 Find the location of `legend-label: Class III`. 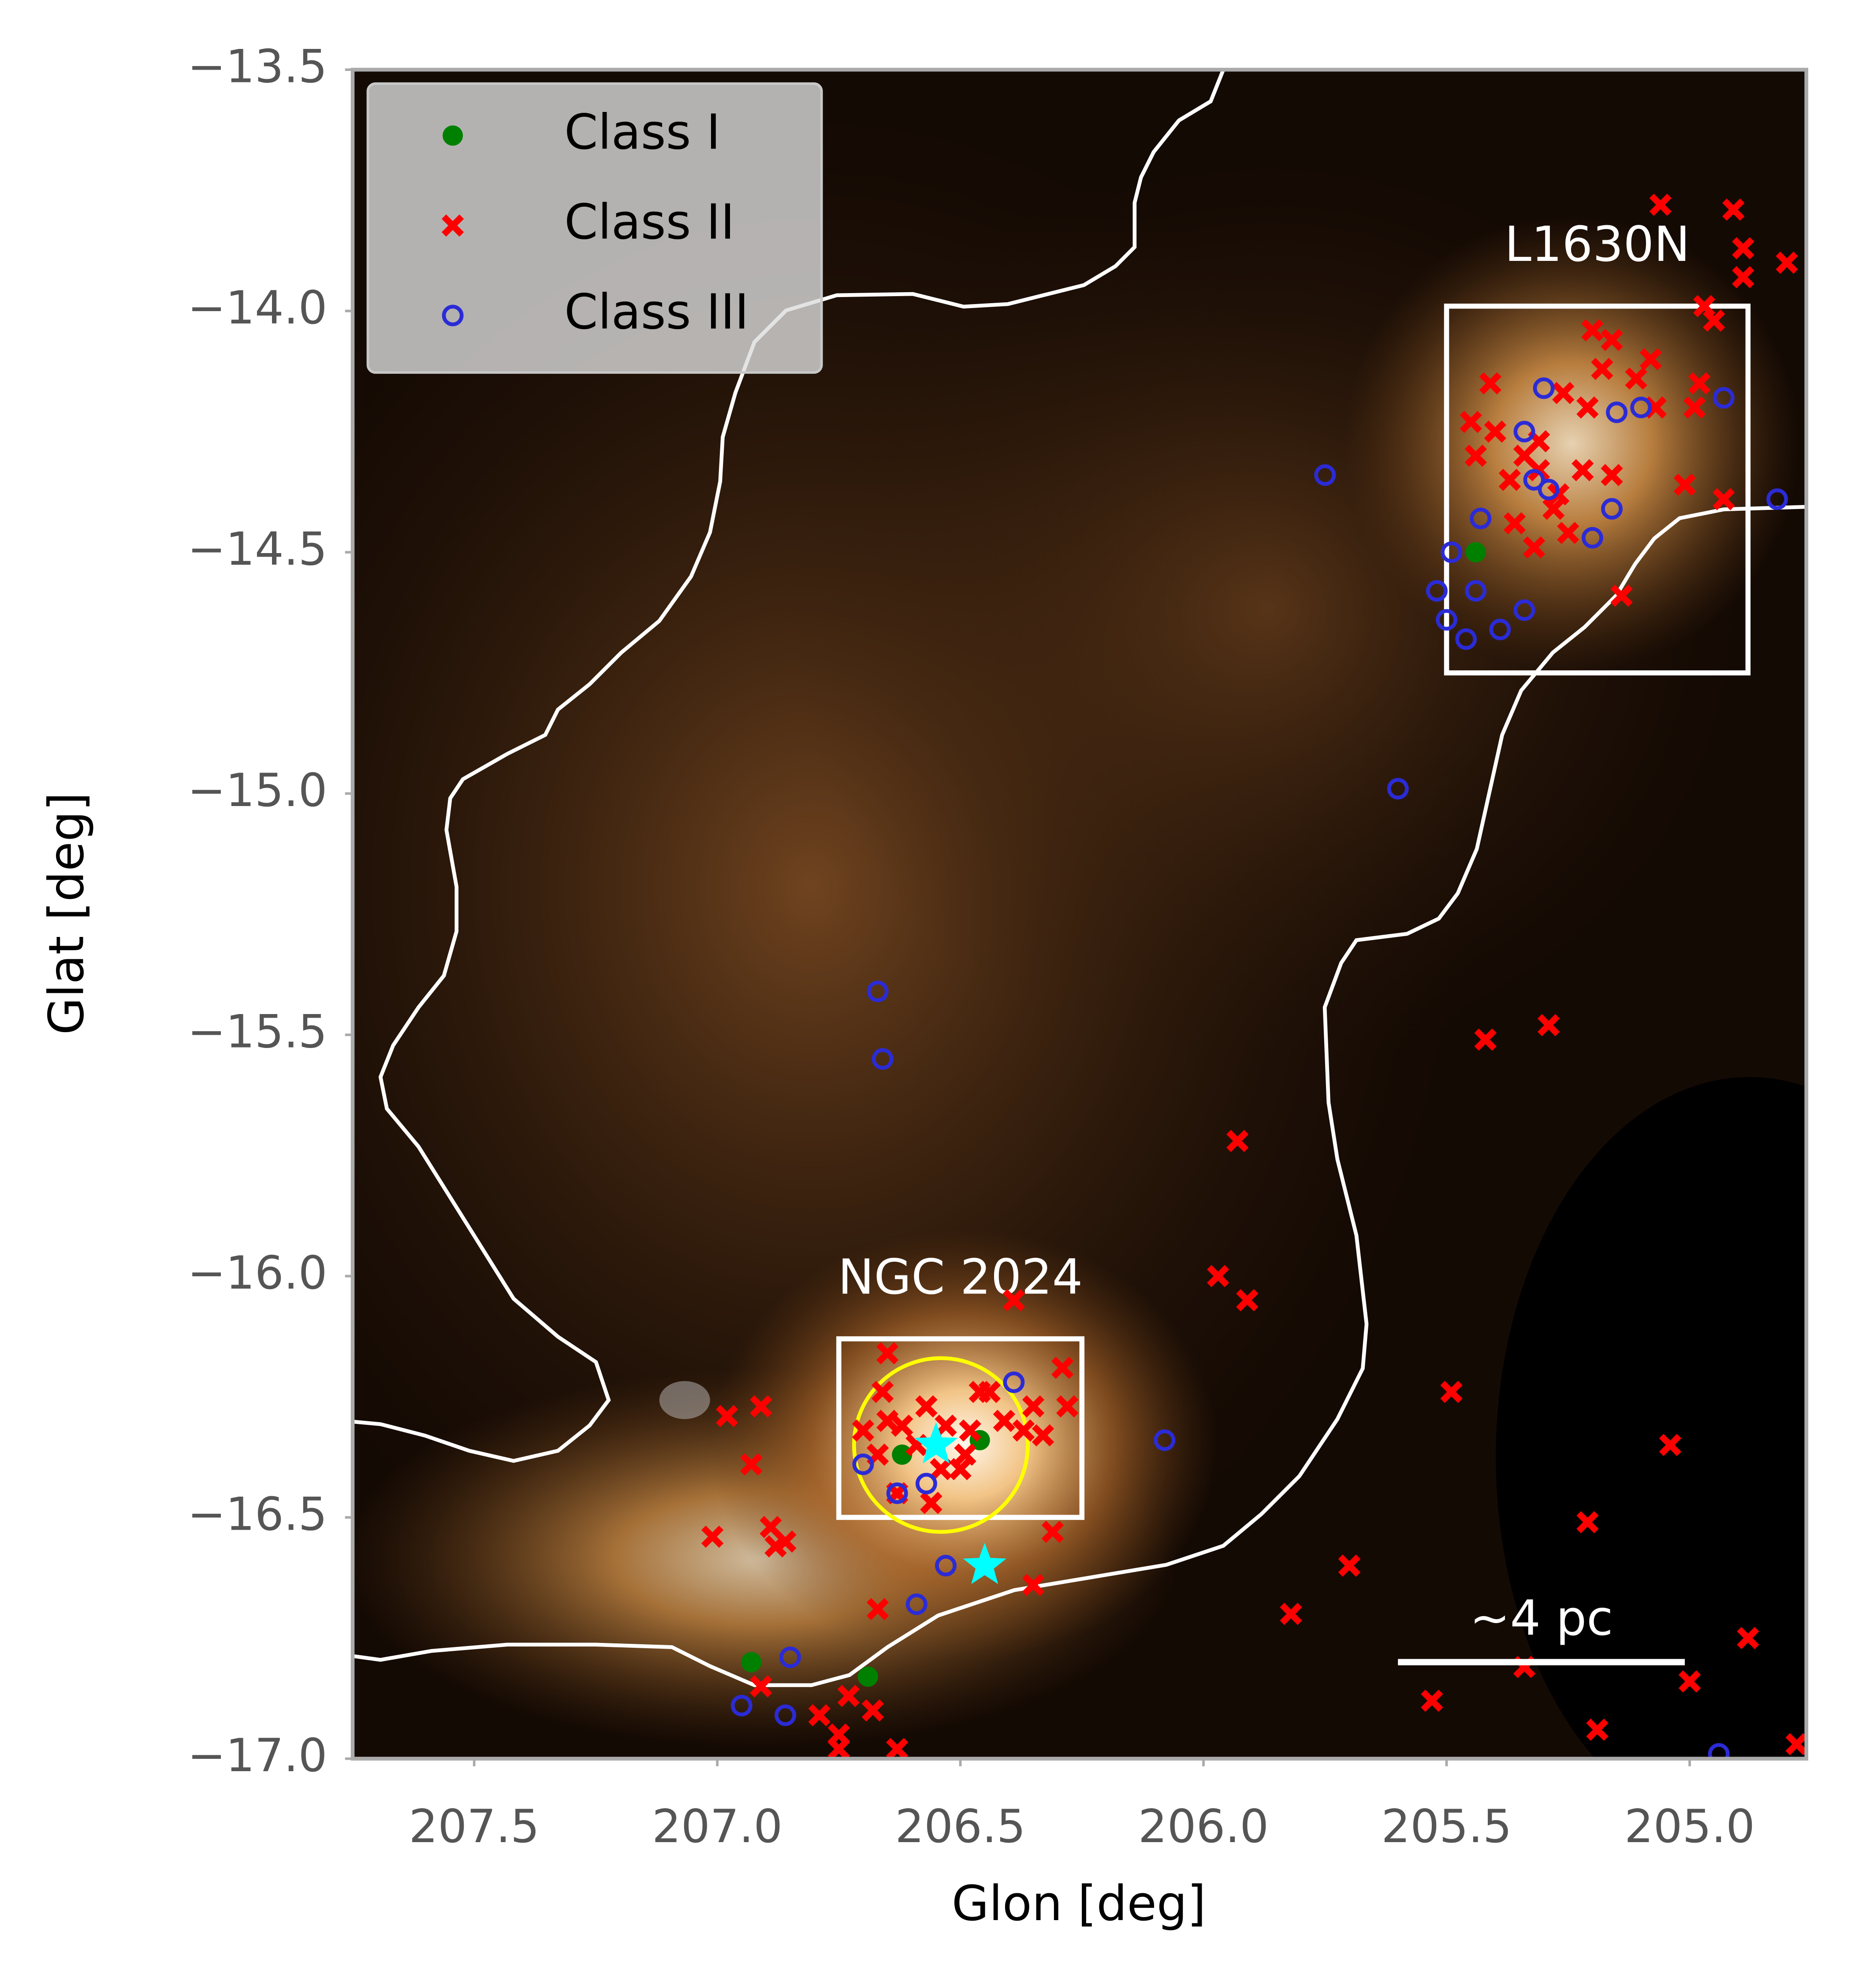

legend-label: Class III is located at coordinates (656, 312).